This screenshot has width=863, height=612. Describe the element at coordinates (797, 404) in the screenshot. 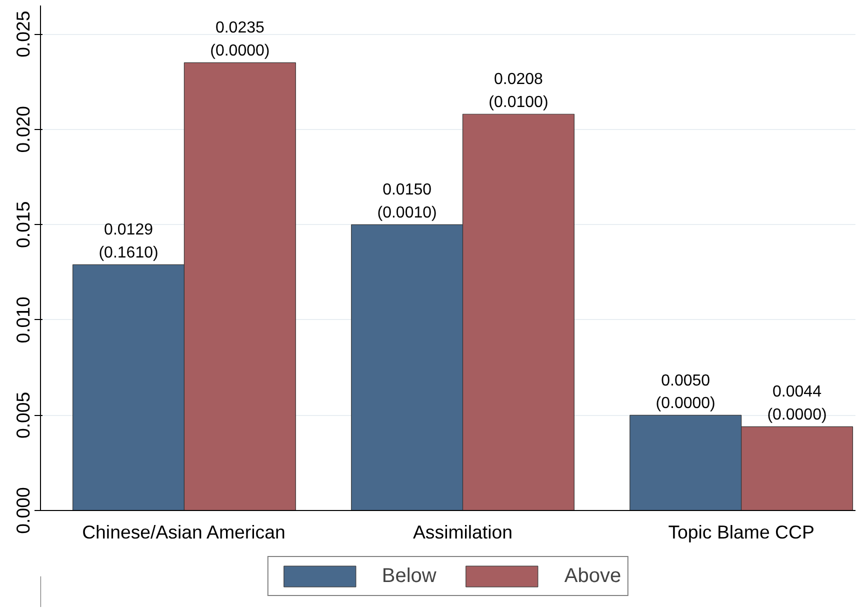

I see `data-label: 0.0044 (0.0000)` at that location.